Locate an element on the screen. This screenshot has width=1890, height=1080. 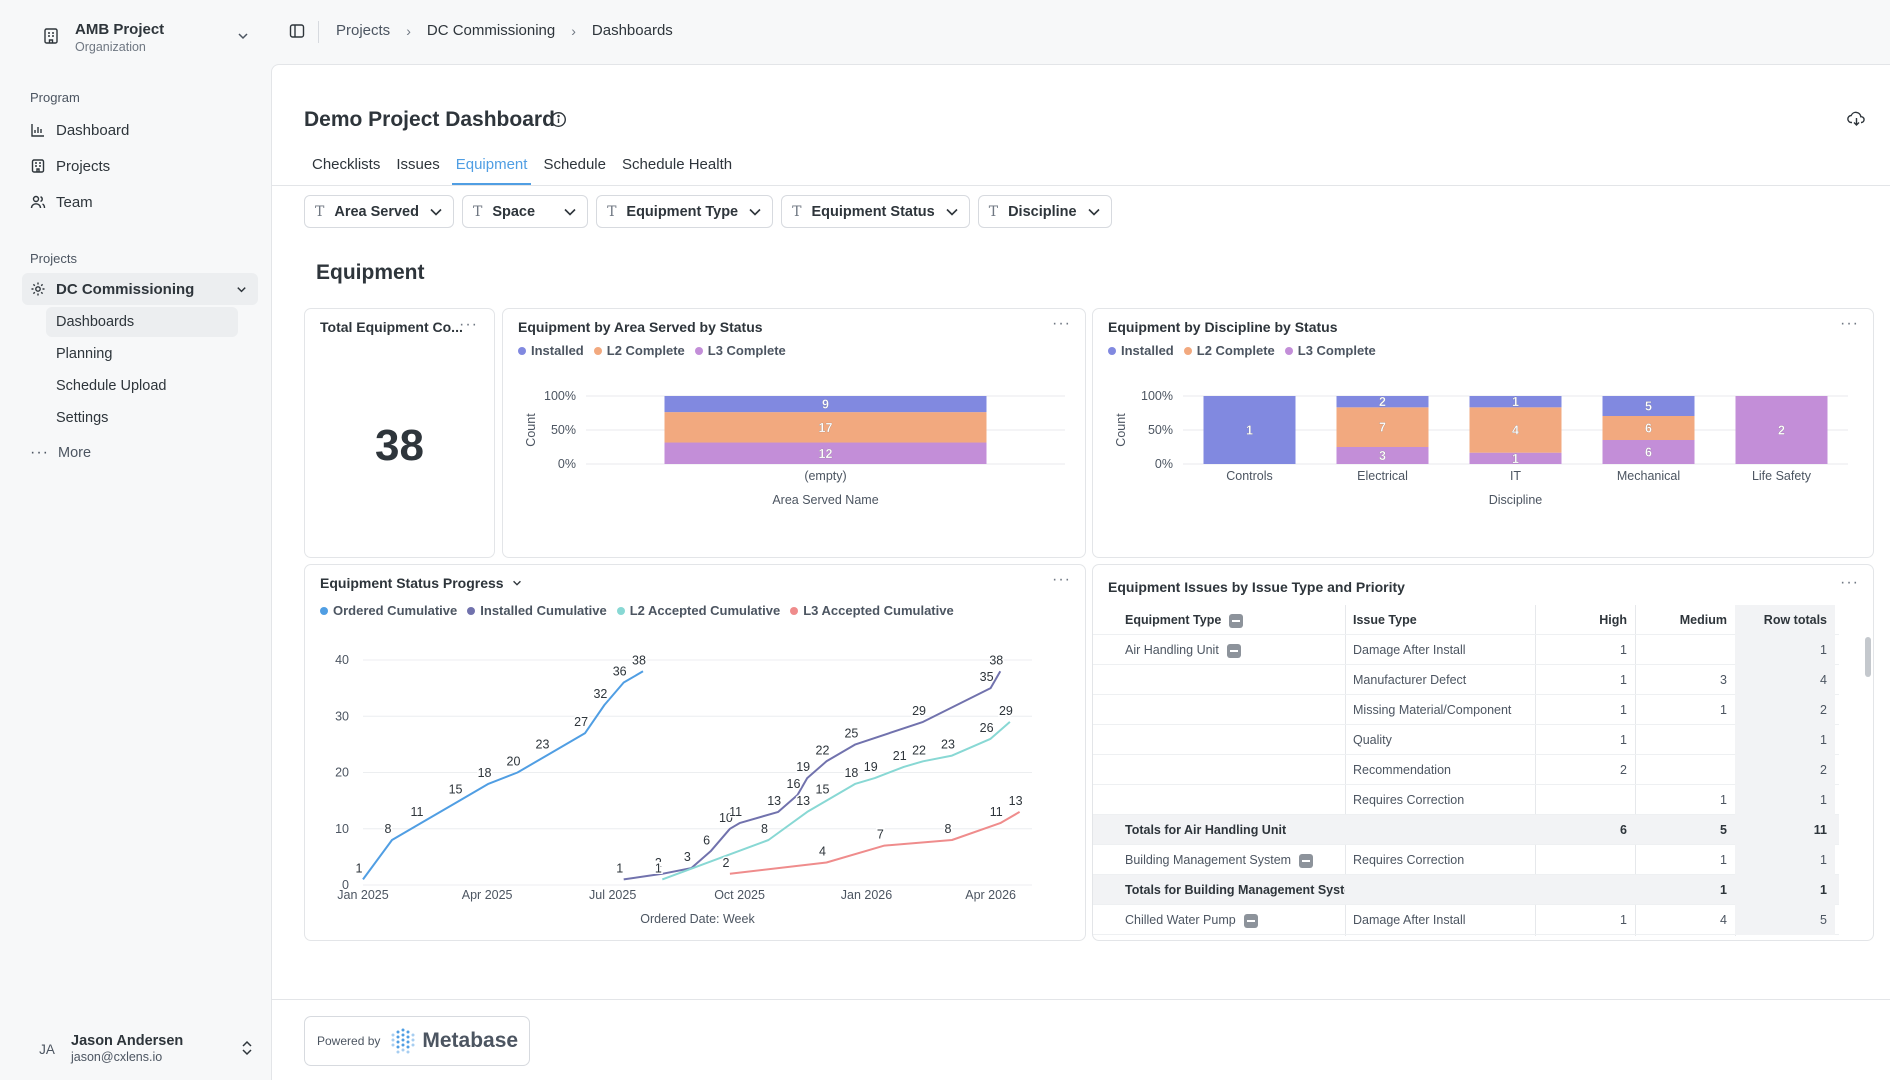
tab-issues: Issues is located at coordinates (418, 164).